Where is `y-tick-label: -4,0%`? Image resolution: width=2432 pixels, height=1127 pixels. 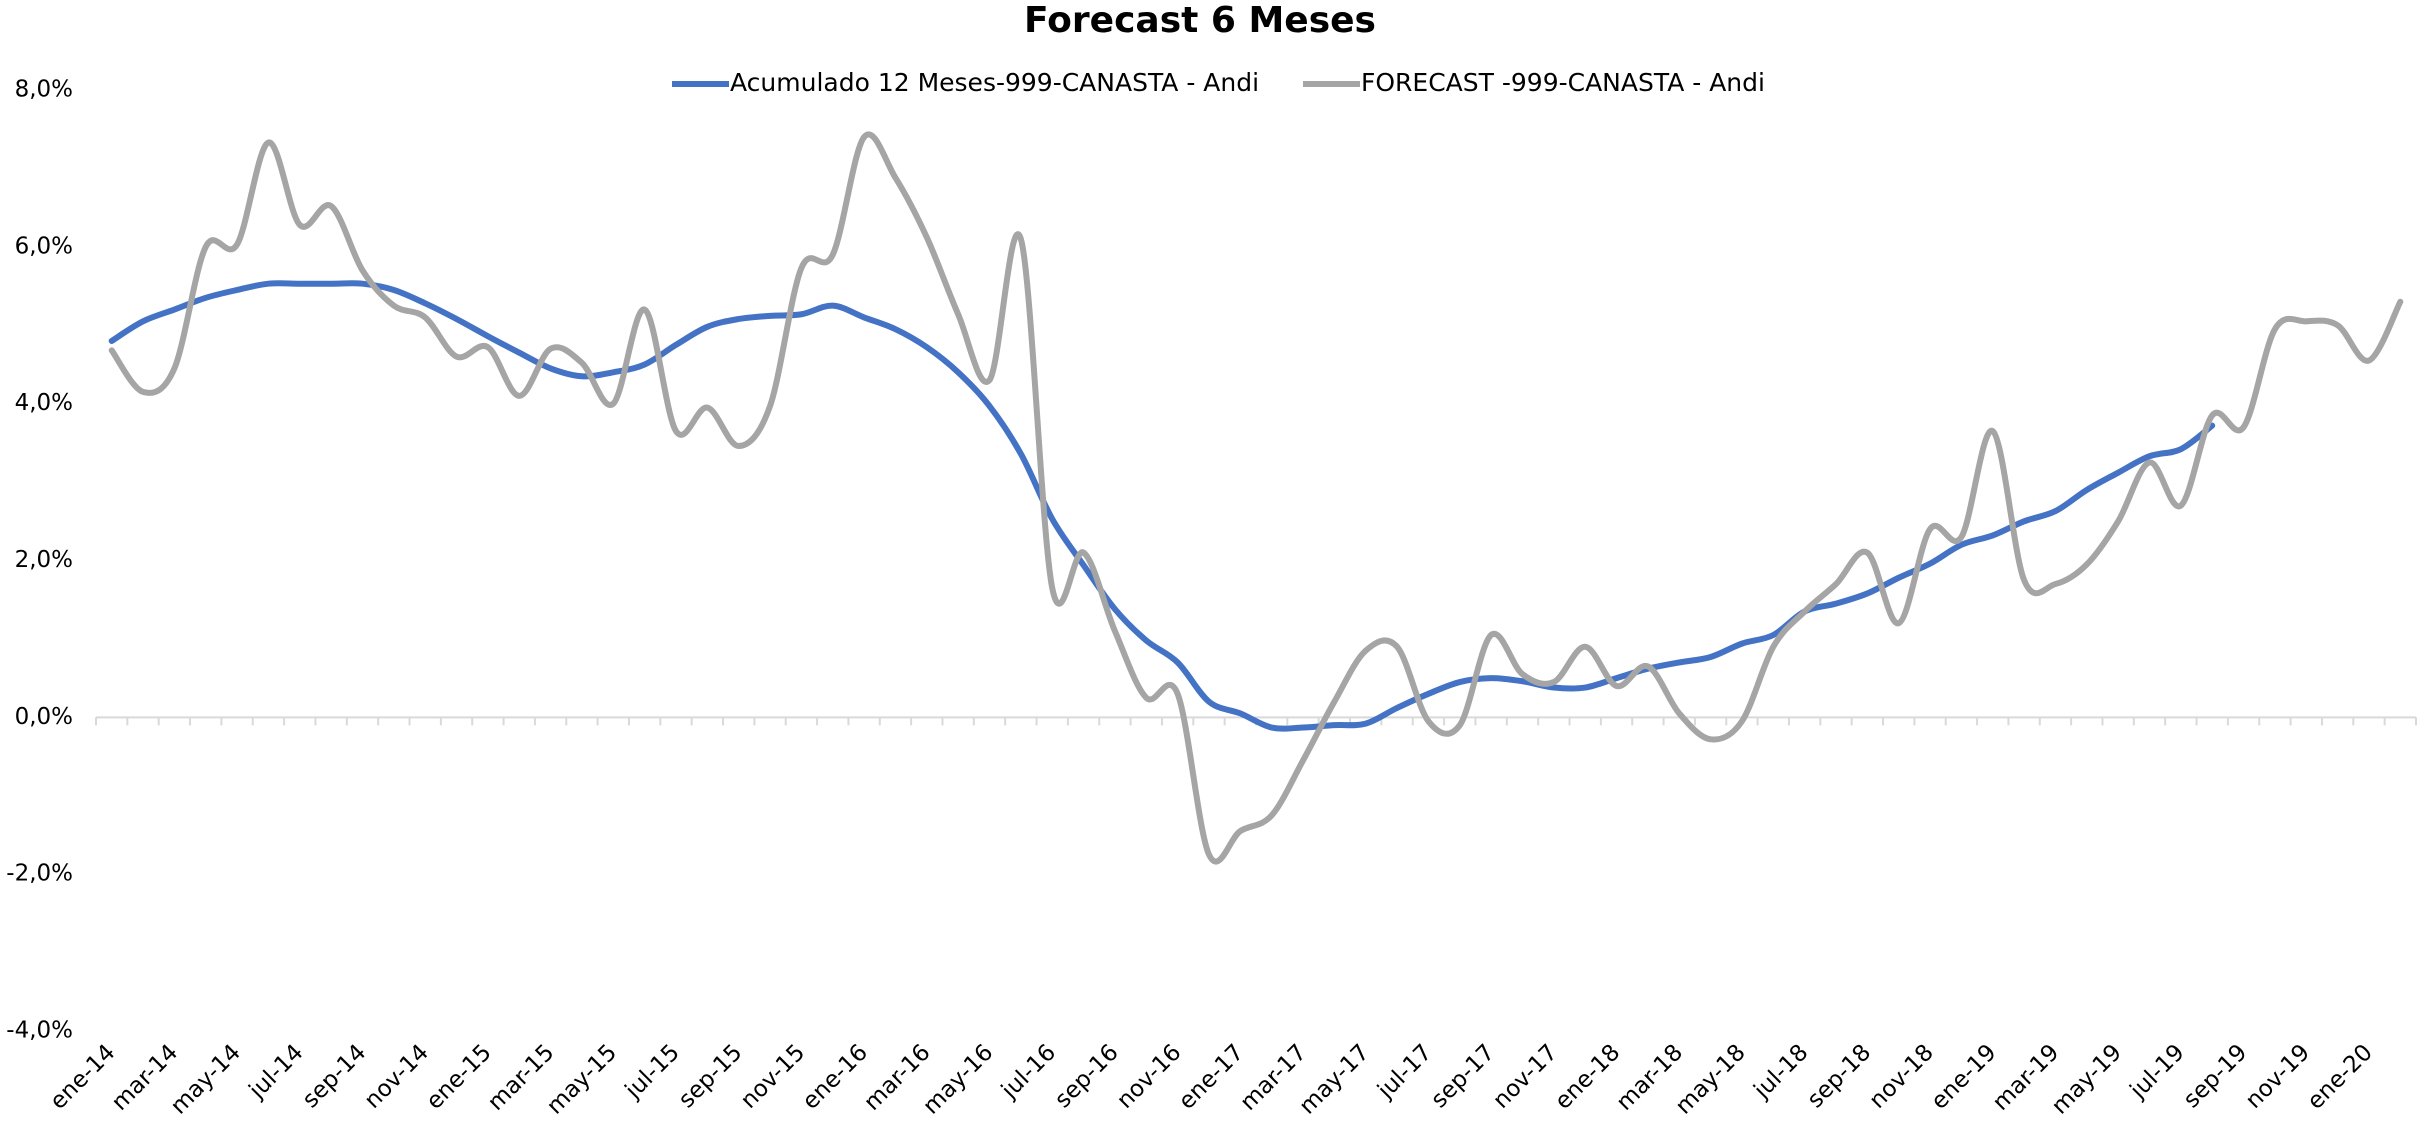 y-tick-label: -4,0% is located at coordinates (39, 1031).